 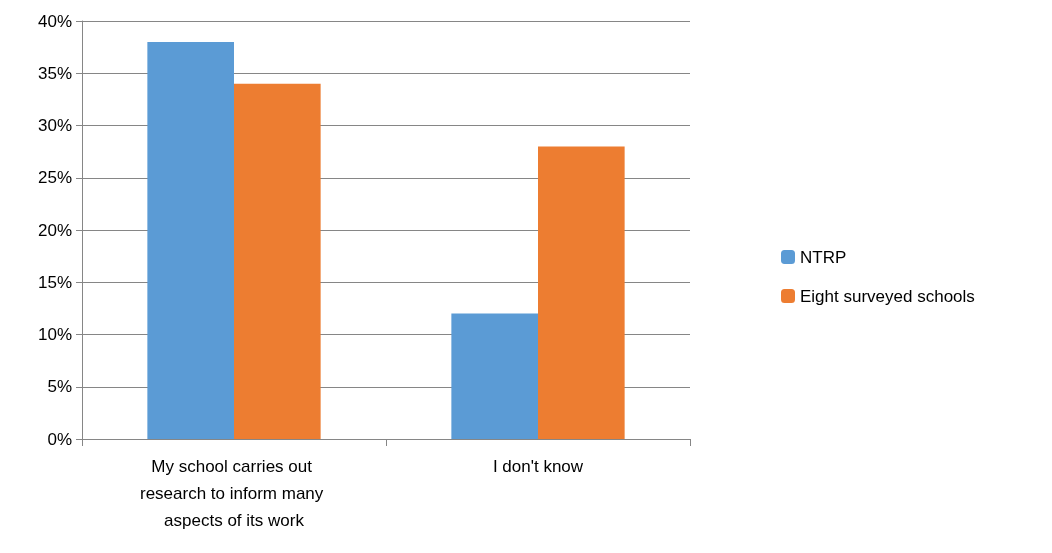 I want to click on y-tick-label: 10%, so click(x=54, y=334).